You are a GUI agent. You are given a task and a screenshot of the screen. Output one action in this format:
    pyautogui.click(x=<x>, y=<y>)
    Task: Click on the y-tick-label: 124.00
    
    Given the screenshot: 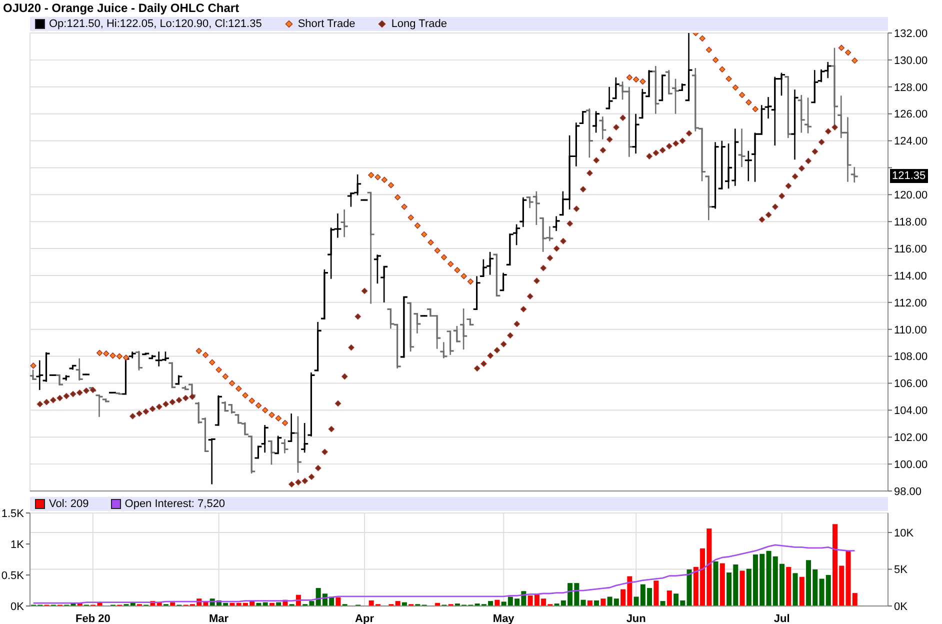 What is the action you would take?
    pyautogui.click(x=911, y=142)
    